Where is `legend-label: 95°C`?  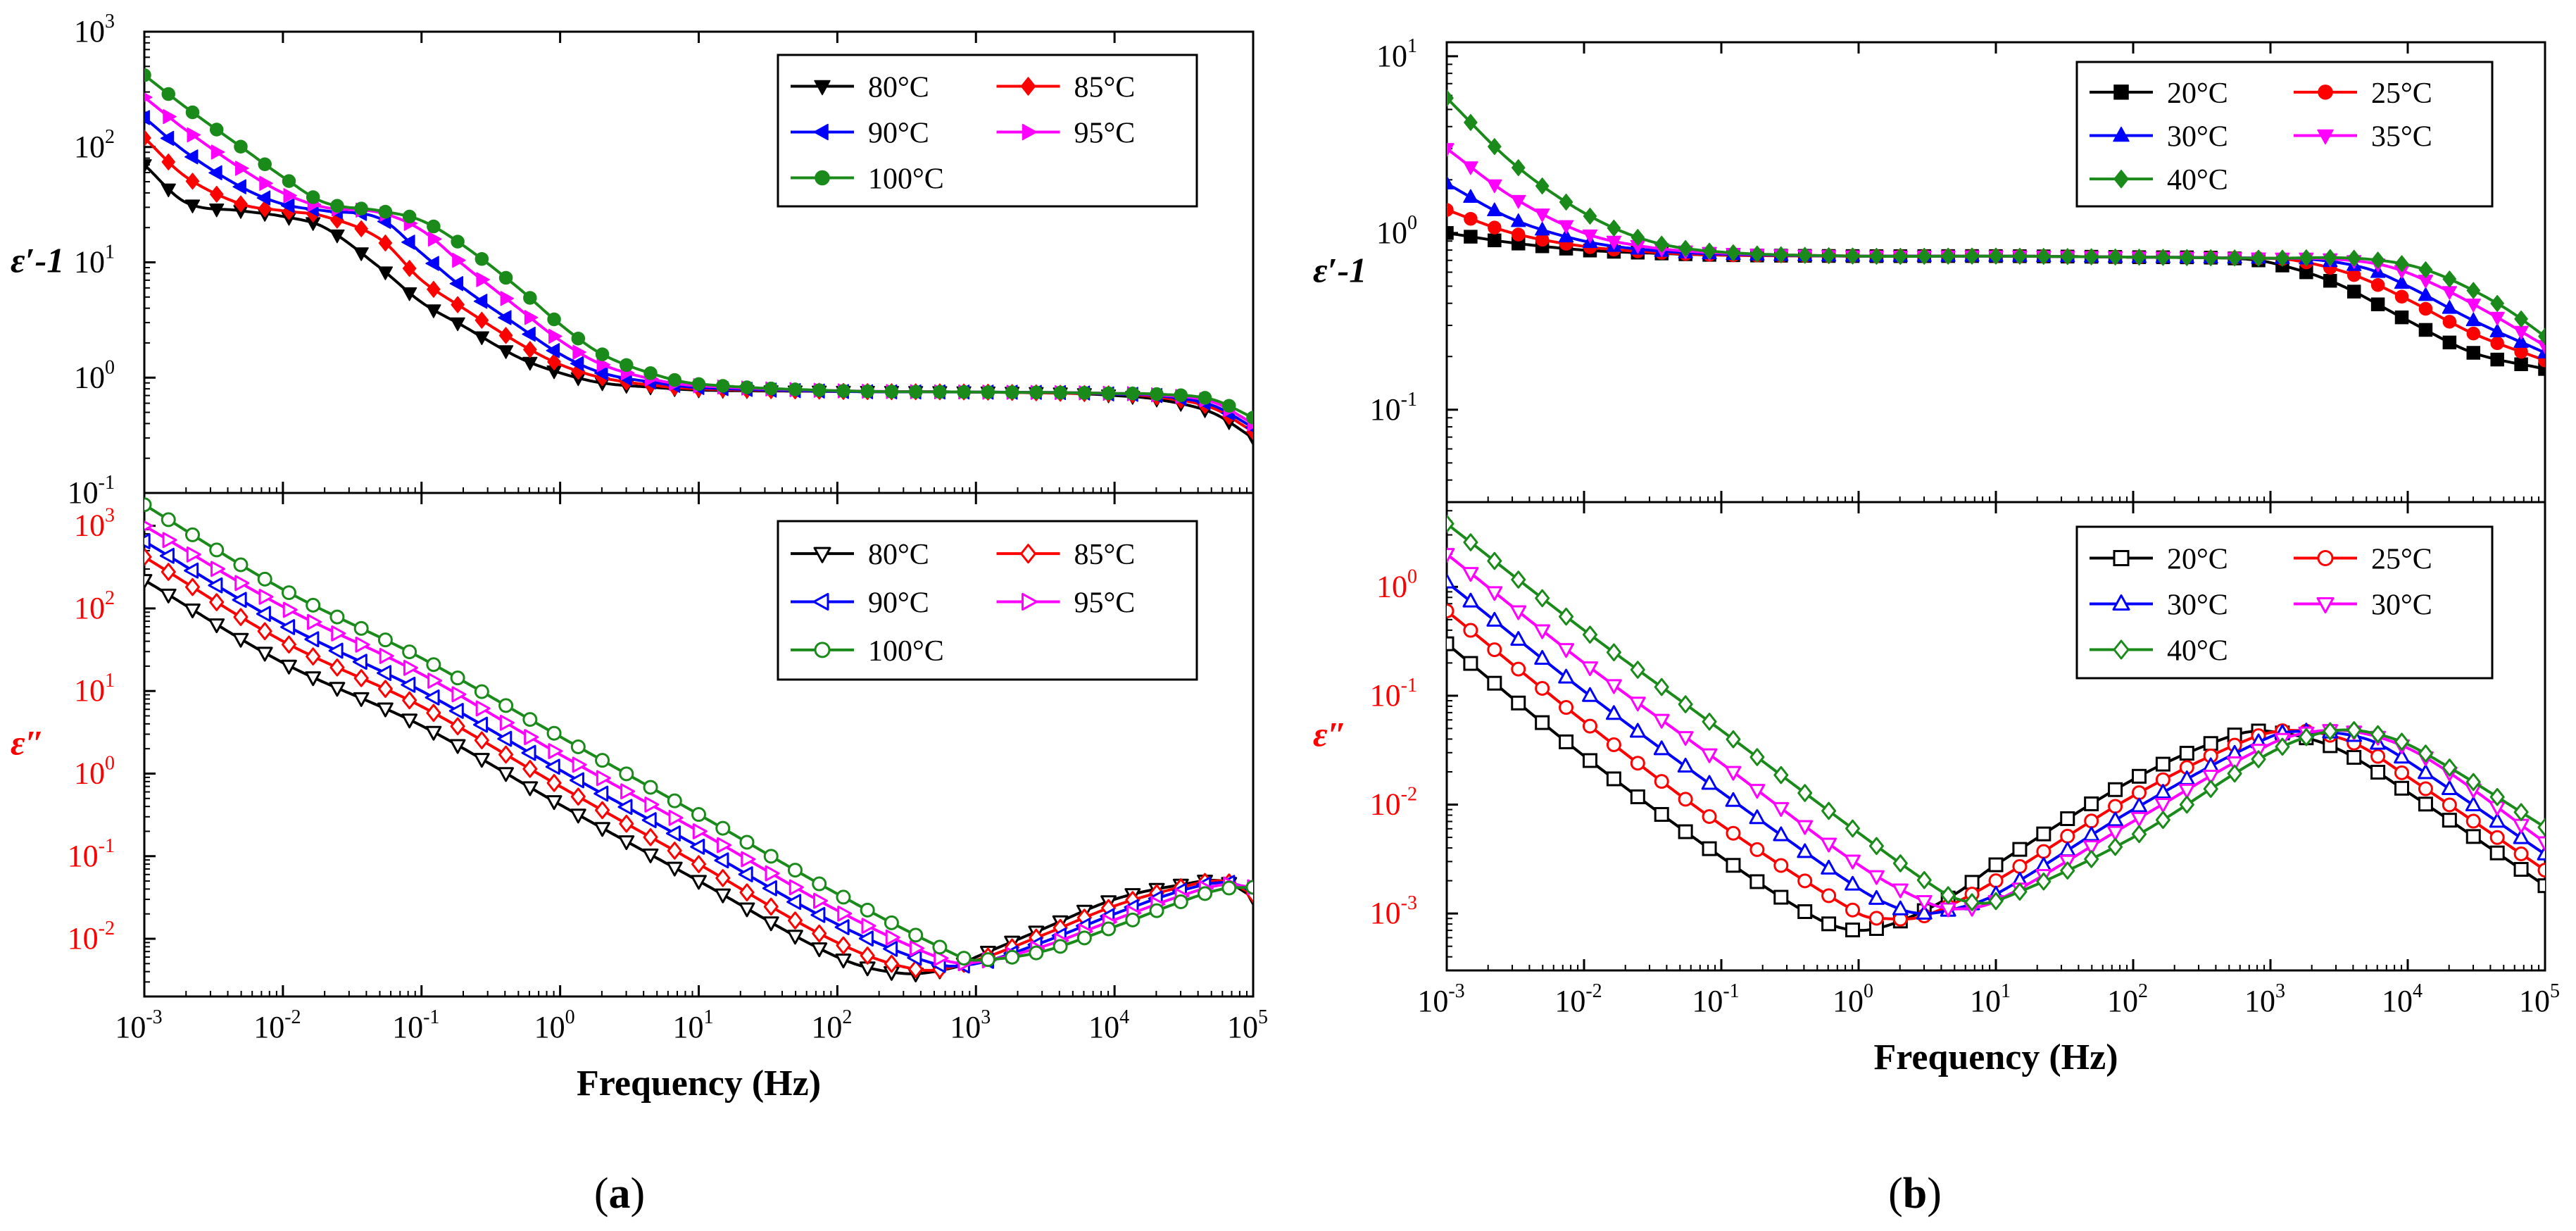
legend-label: 95°C is located at coordinates (1105, 134).